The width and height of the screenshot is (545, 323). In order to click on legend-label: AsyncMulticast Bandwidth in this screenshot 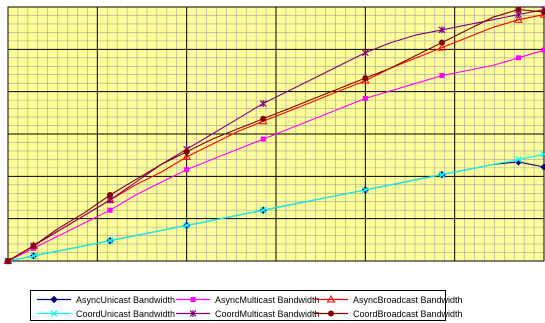, I will do `click(267, 299)`.